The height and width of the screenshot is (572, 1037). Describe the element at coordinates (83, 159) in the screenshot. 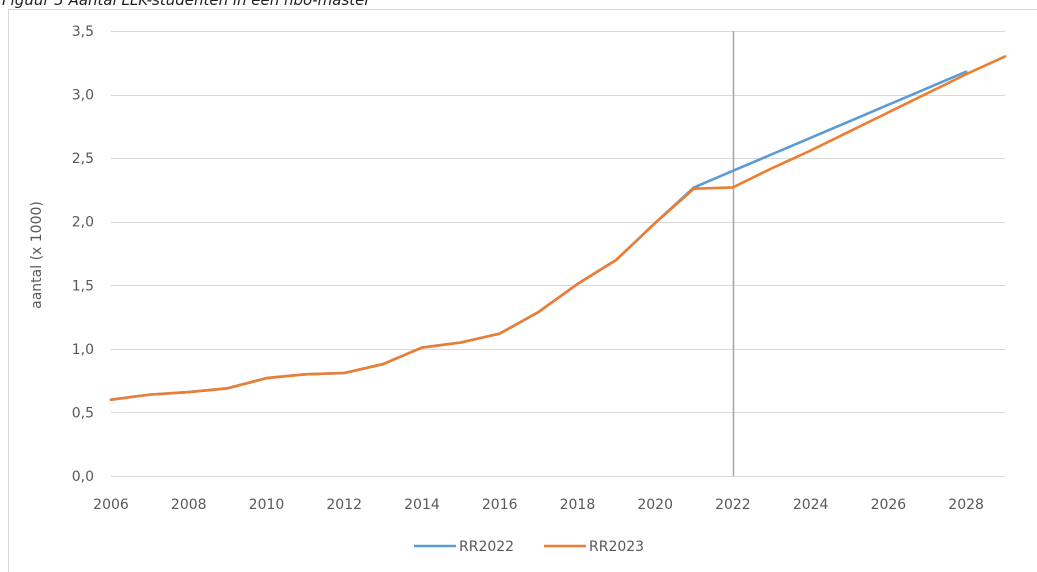

I see `y-tick-label: 2,5` at that location.